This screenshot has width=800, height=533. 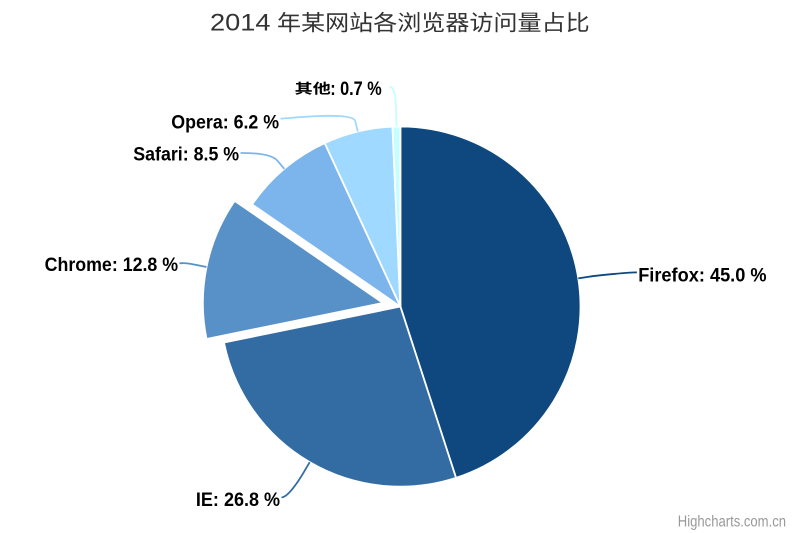 I want to click on svg-text: Firefox: 45.0 %, so click(x=702, y=276).